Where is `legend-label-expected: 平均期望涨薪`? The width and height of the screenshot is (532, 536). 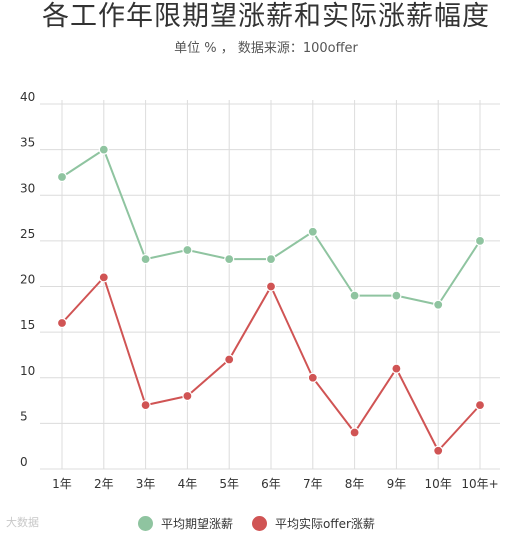
legend-label-expected: 平均期望涨薪 is located at coordinates (197, 523).